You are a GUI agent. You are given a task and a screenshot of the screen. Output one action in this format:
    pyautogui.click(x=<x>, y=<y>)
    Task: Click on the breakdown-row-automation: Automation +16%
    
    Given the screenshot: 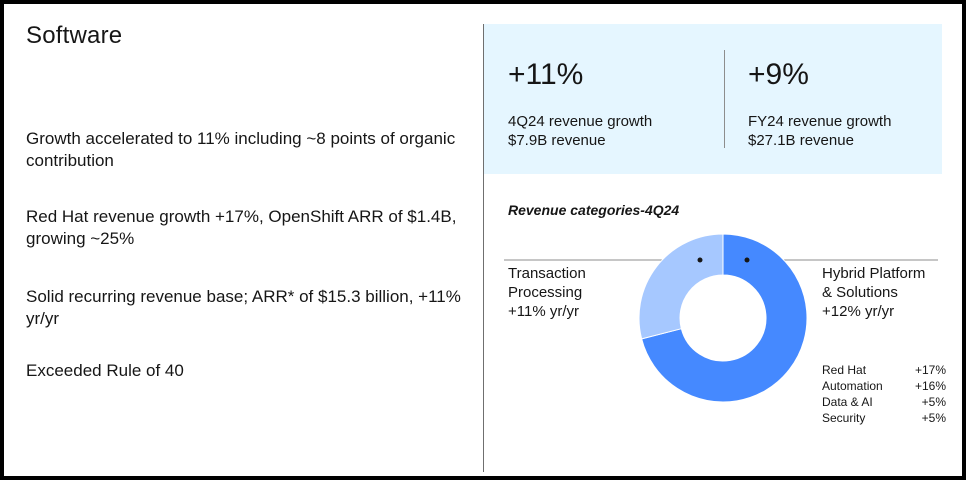 What is the action you would take?
    pyautogui.click(x=884, y=386)
    